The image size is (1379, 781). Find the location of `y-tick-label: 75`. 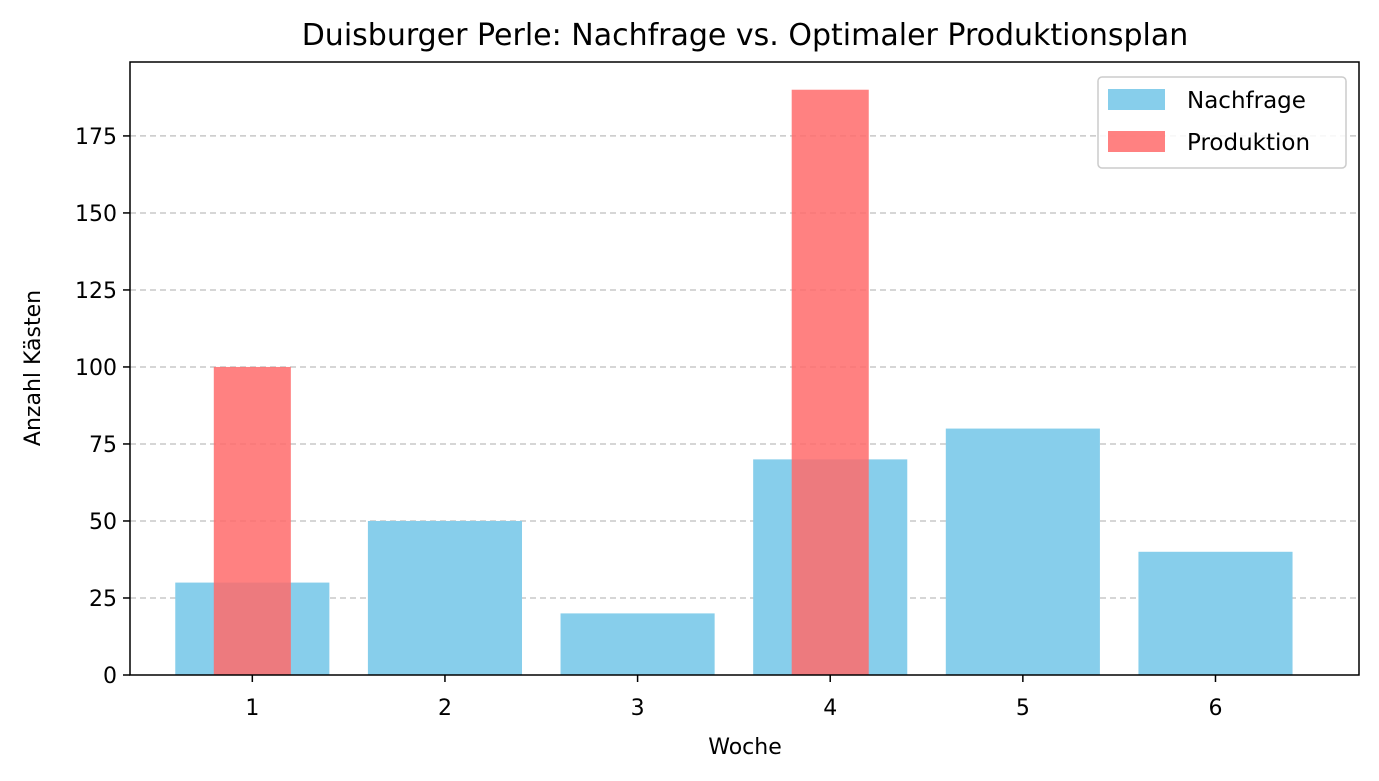

y-tick-label: 75 is located at coordinates (103, 445).